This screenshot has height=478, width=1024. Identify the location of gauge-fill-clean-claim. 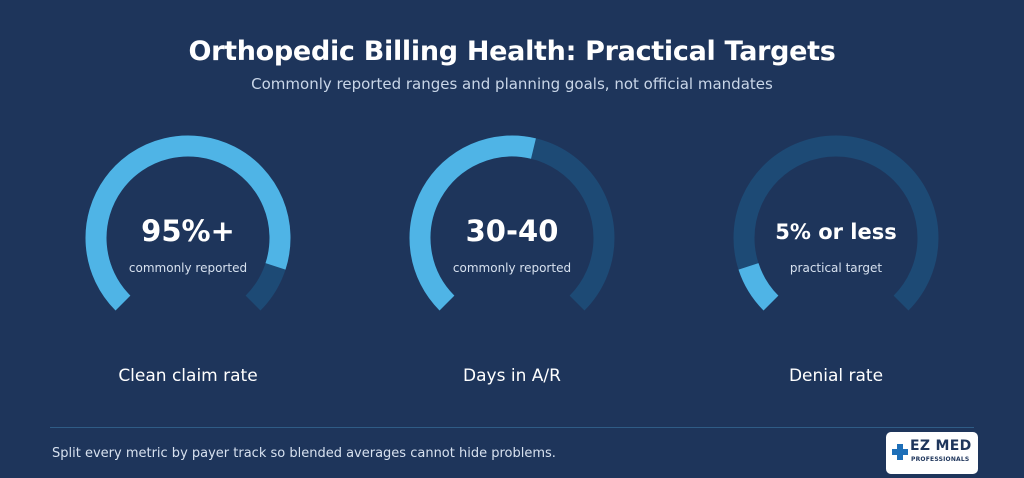
(188, 223).